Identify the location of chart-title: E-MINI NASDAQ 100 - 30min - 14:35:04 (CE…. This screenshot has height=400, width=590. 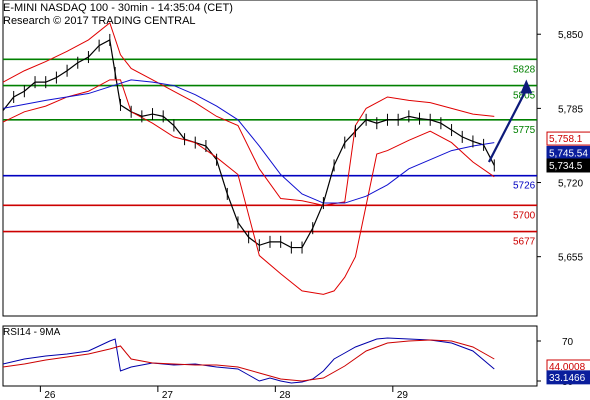
(118, 8).